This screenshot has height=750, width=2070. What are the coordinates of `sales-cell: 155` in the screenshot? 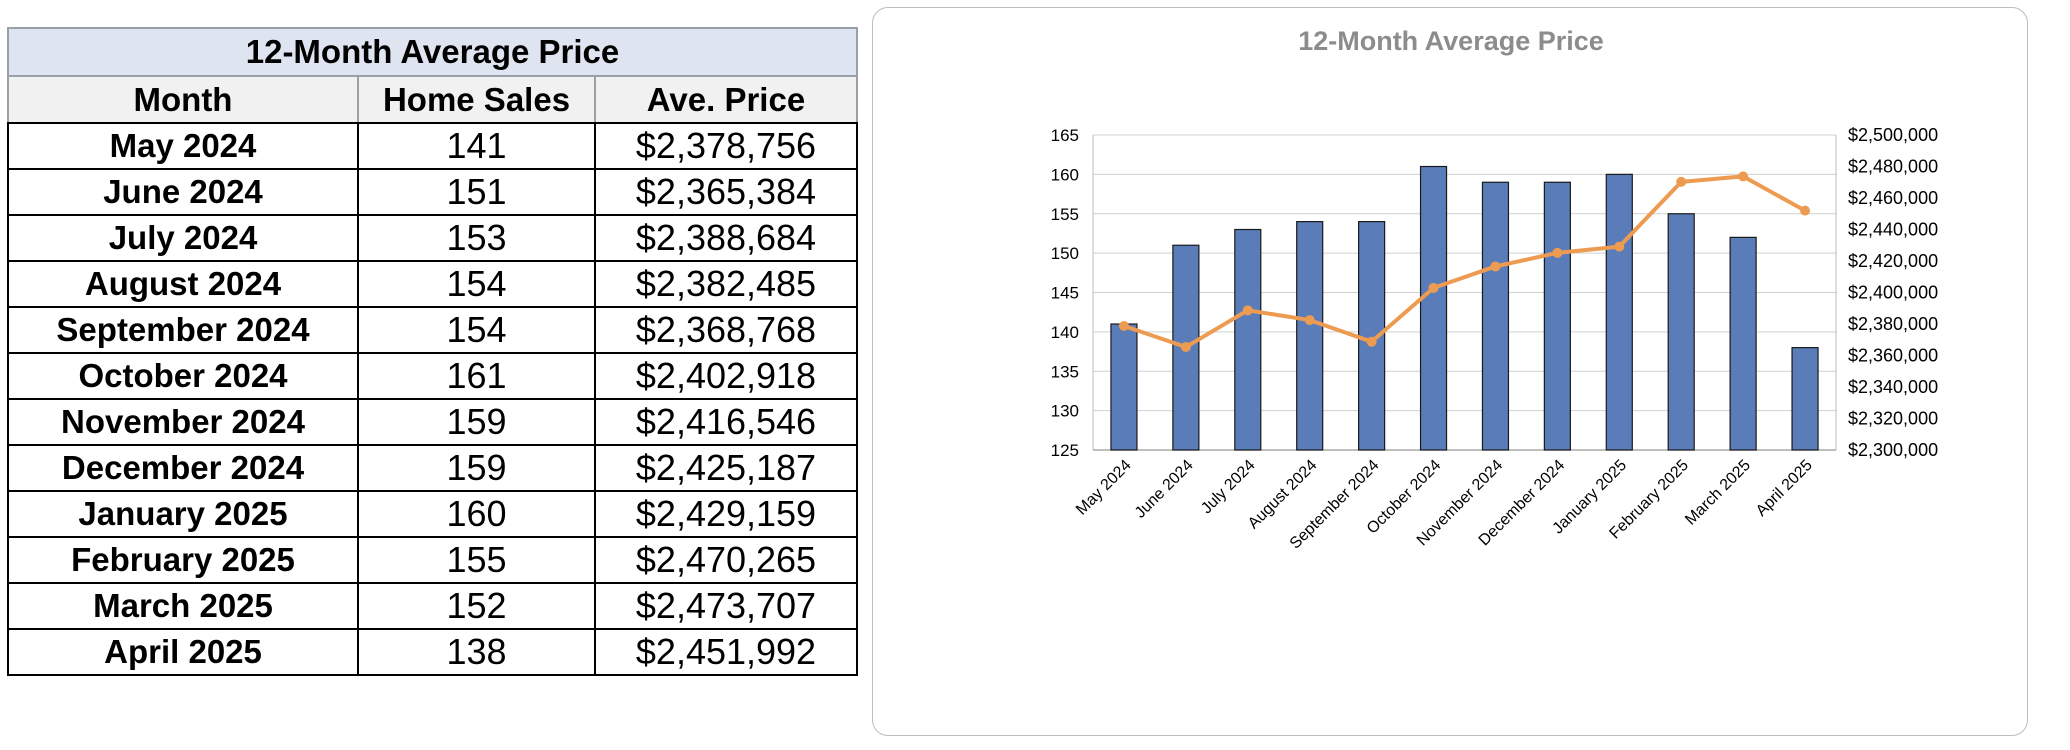 It's located at (476, 560).